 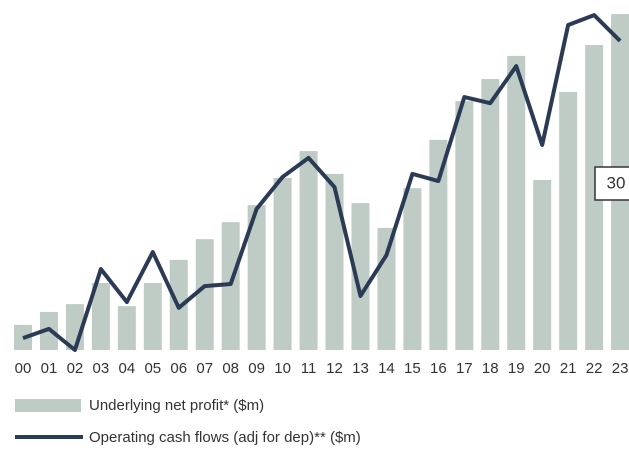 I want to click on x-tick-label: 10, so click(x=282, y=368).